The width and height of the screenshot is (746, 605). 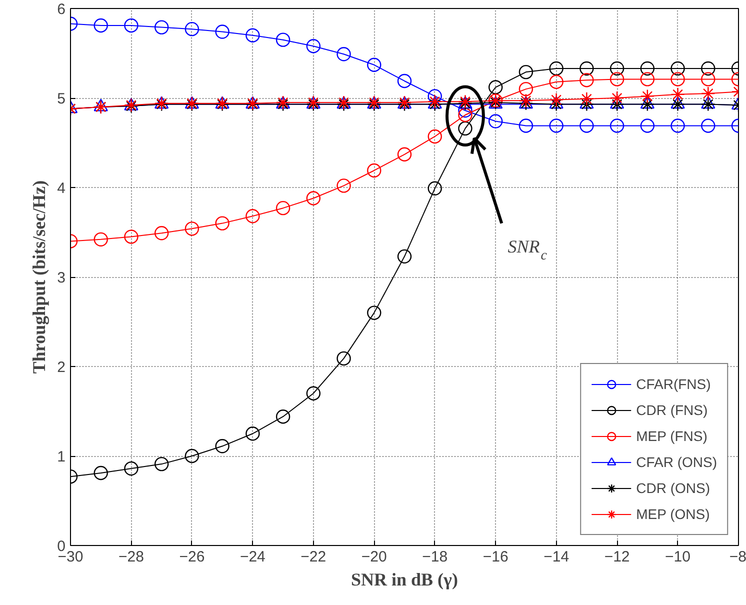 What do you see at coordinates (61, 99) in the screenshot?
I see `y-tick-label: 5` at bounding box center [61, 99].